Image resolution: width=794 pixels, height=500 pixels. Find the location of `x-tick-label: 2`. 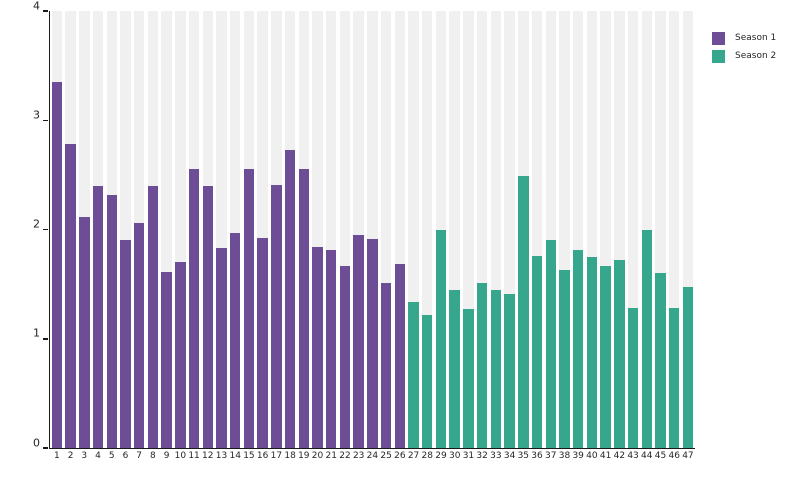

x-tick-label: 2 is located at coordinates (70, 456).